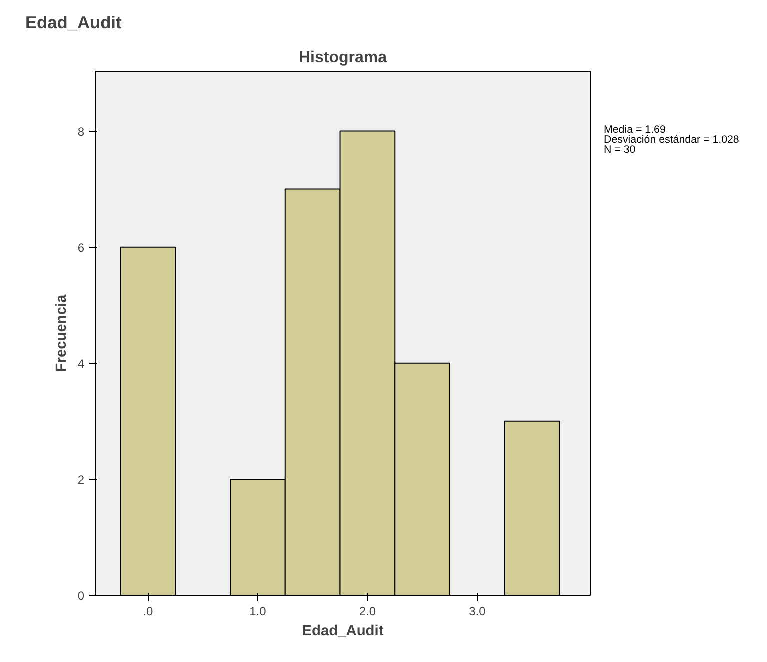  What do you see at coordinates (81, 479) in the screenshot?
I see `y-tick-label: 2` at bounding box center [81, 479].